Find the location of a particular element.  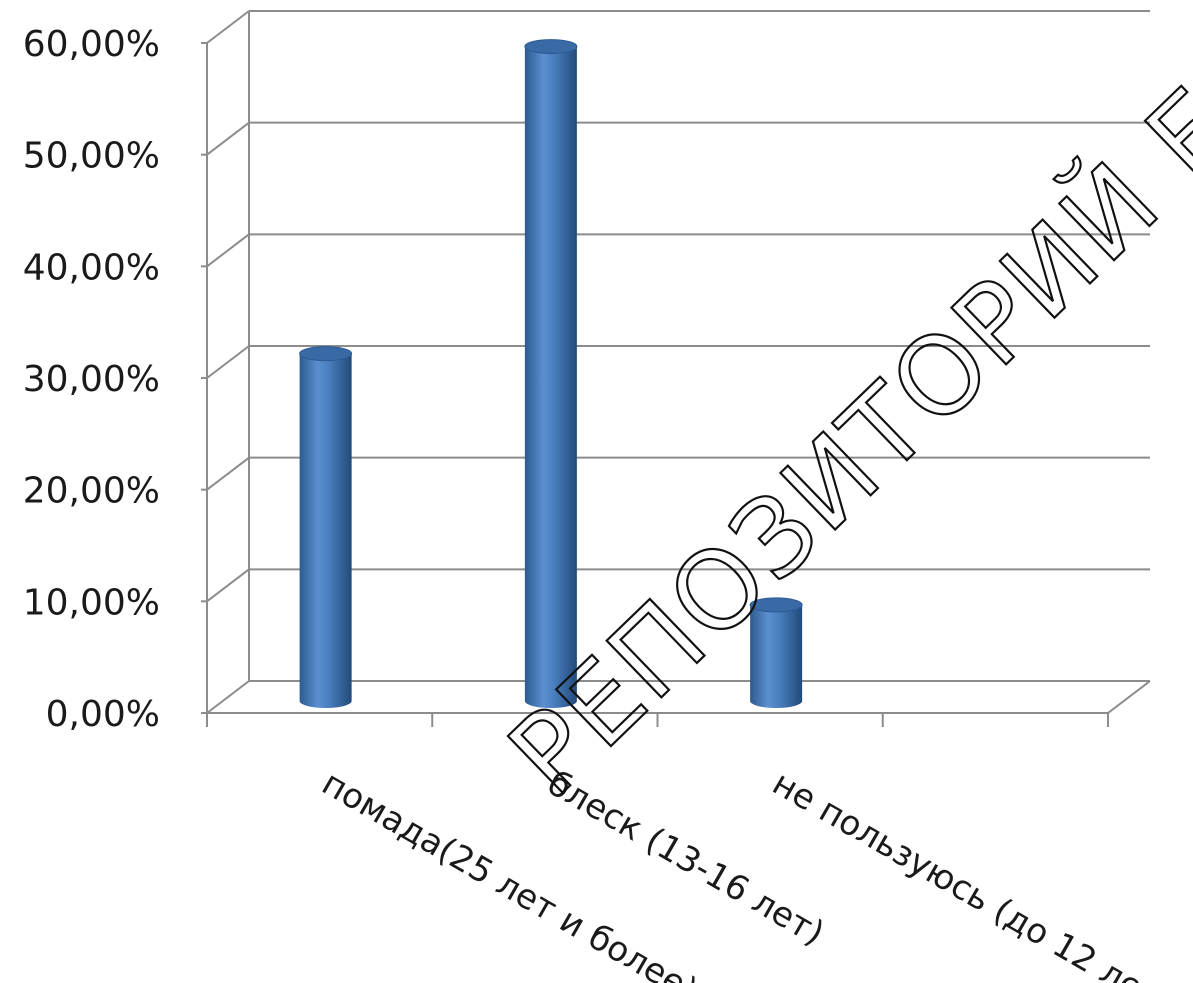

floor-right-edge is located at coordinates (1129, 697).